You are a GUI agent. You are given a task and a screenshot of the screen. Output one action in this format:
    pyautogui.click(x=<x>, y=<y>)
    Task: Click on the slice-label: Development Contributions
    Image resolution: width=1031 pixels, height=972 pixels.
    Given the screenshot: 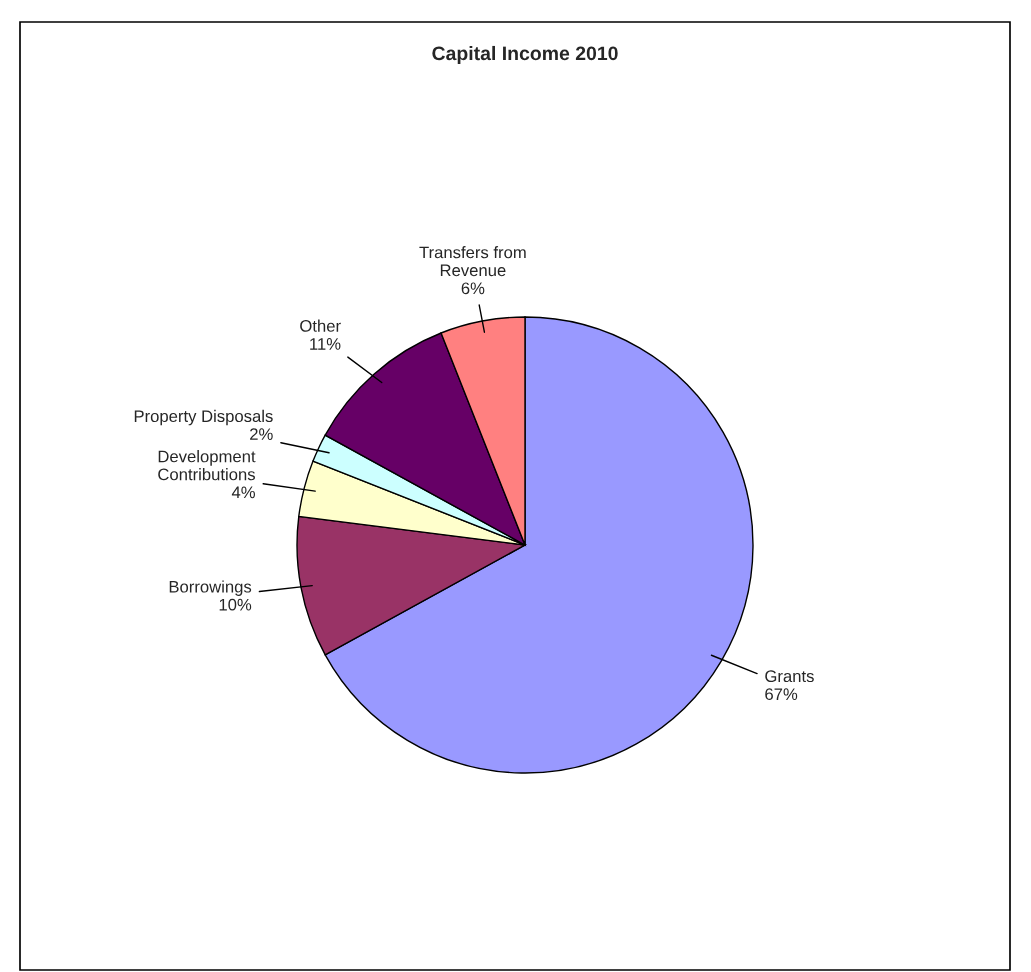 What is the action you would take?
    pyautogui.click(x=207, y=465)
    